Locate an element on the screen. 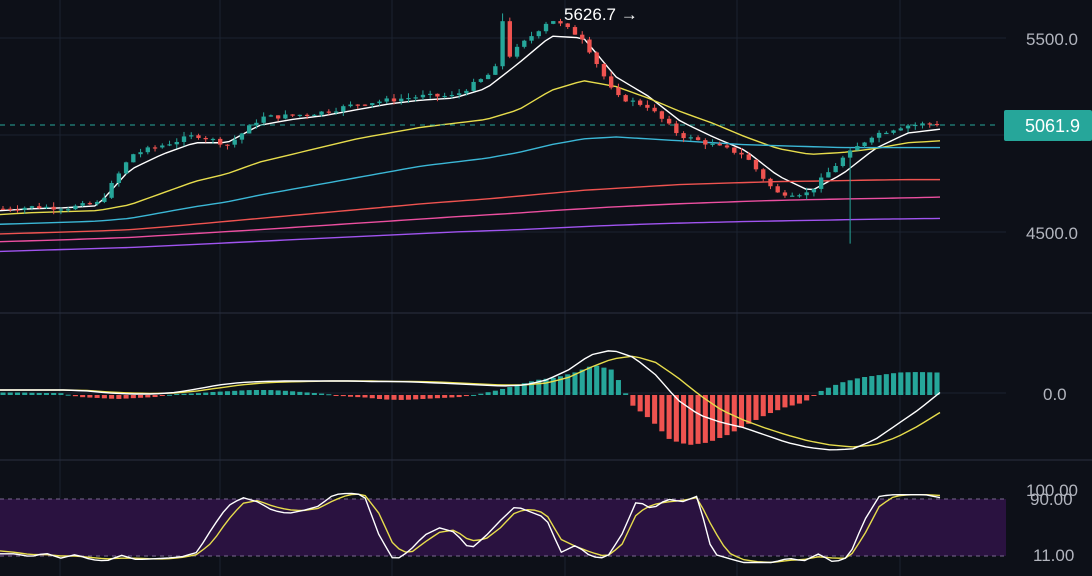  macd-histogram is located at coordinates (470, 405).